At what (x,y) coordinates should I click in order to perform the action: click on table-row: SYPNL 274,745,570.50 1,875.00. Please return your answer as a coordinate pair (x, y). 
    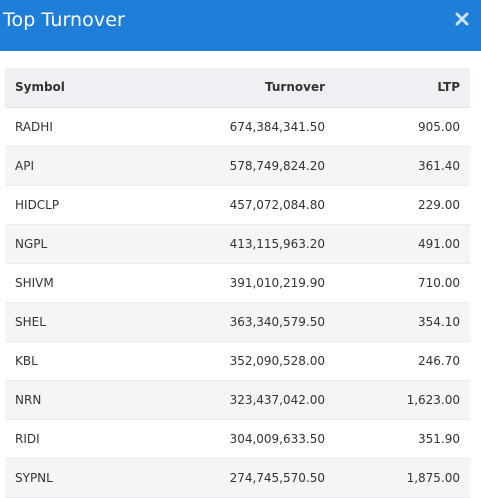
    Looking at the image, I should click on (237, 478).